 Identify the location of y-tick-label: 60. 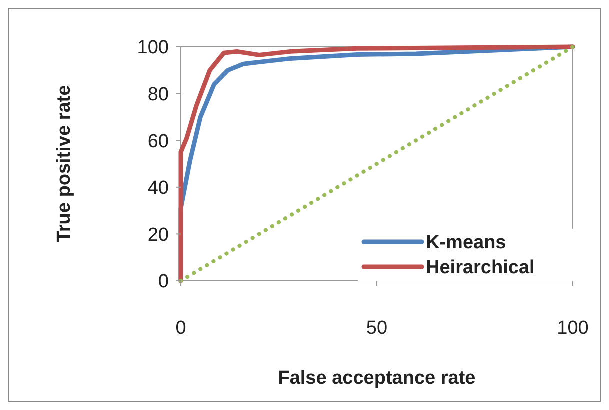
(158, 141).